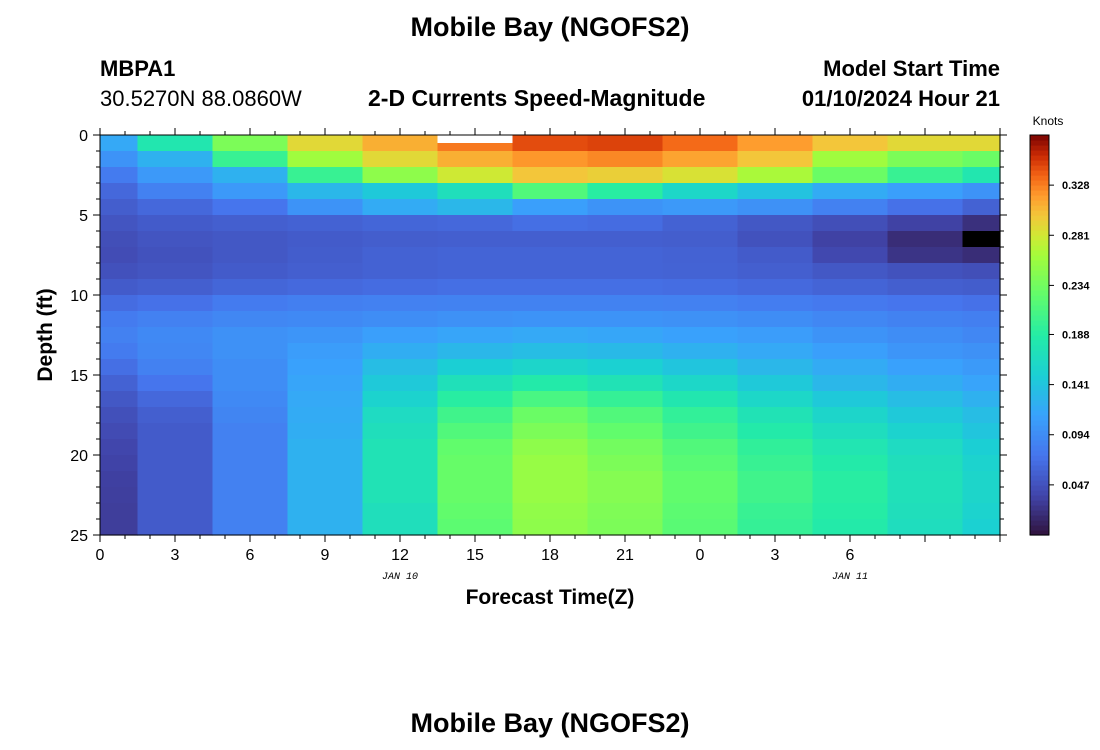  Describe the element at coordinates (400, 555) in the screenshot. I see `x-tick-label: 12` at that location.